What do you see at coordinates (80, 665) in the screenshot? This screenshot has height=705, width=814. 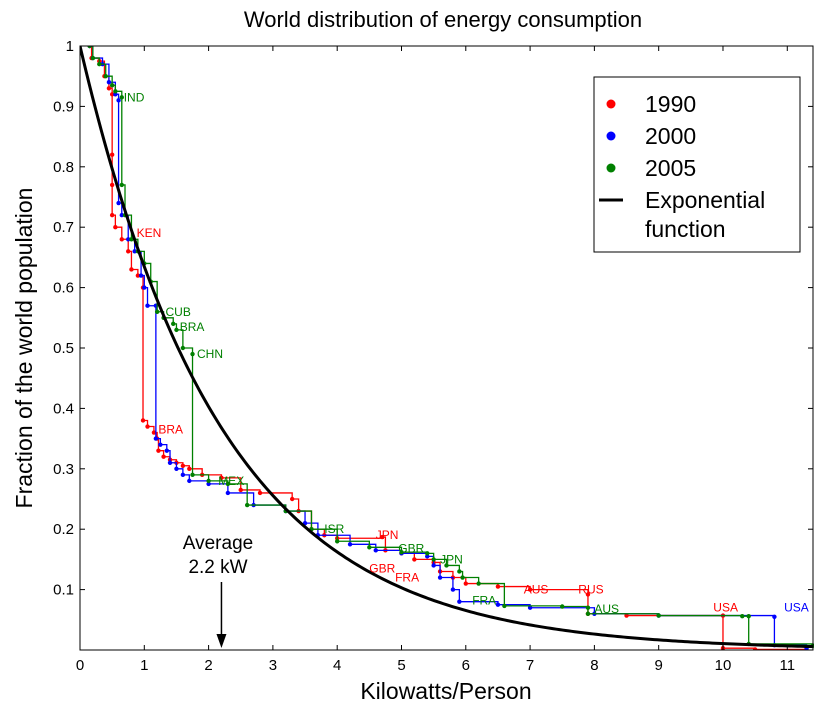 I see `x-tick-label: 0` at bounding box center [80, 665].